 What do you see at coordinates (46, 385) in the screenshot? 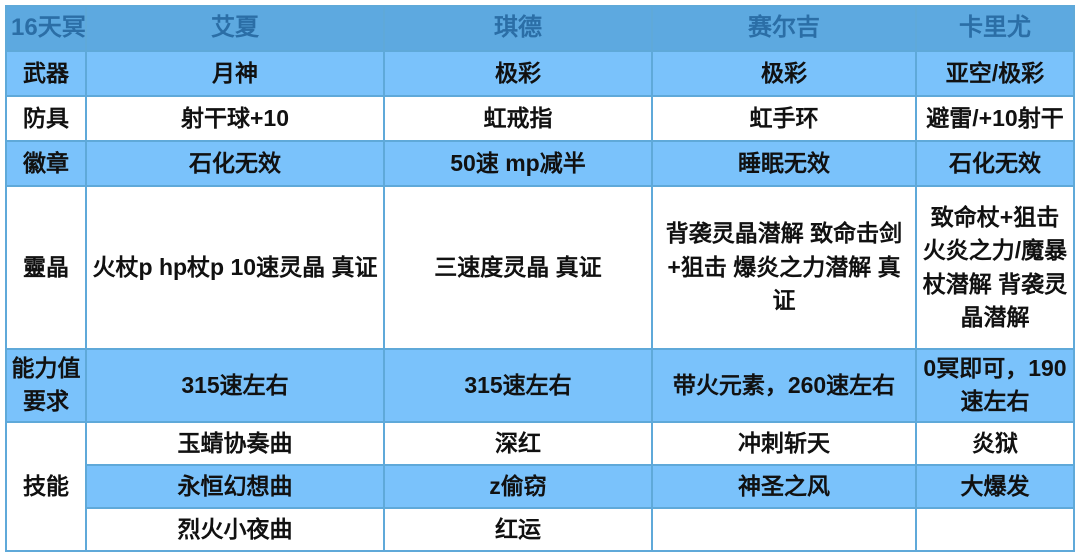
I see `row-label-stat-requirement: 能力值要求` at bounding box center [46, 385].